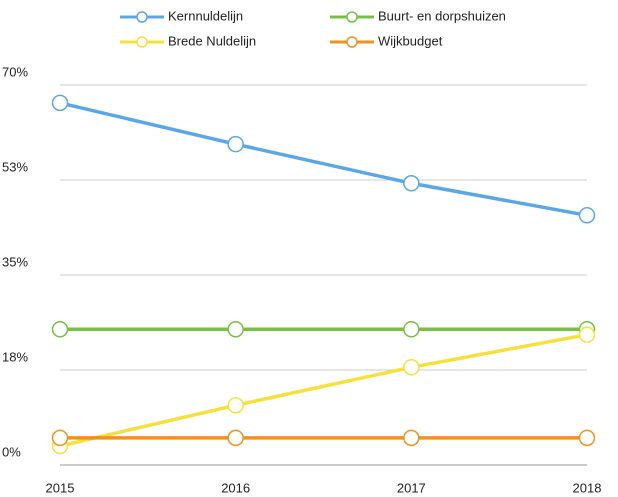 Image resolution: width=618 pixels, height=497 pixels. I want to click on y-tick-label: 0%, so click(11, 451).